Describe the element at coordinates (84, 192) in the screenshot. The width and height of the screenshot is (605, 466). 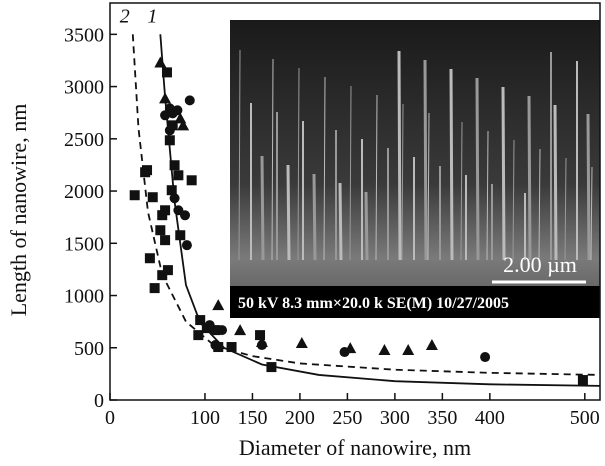
I see `y-tick-label: 2000` at that location.